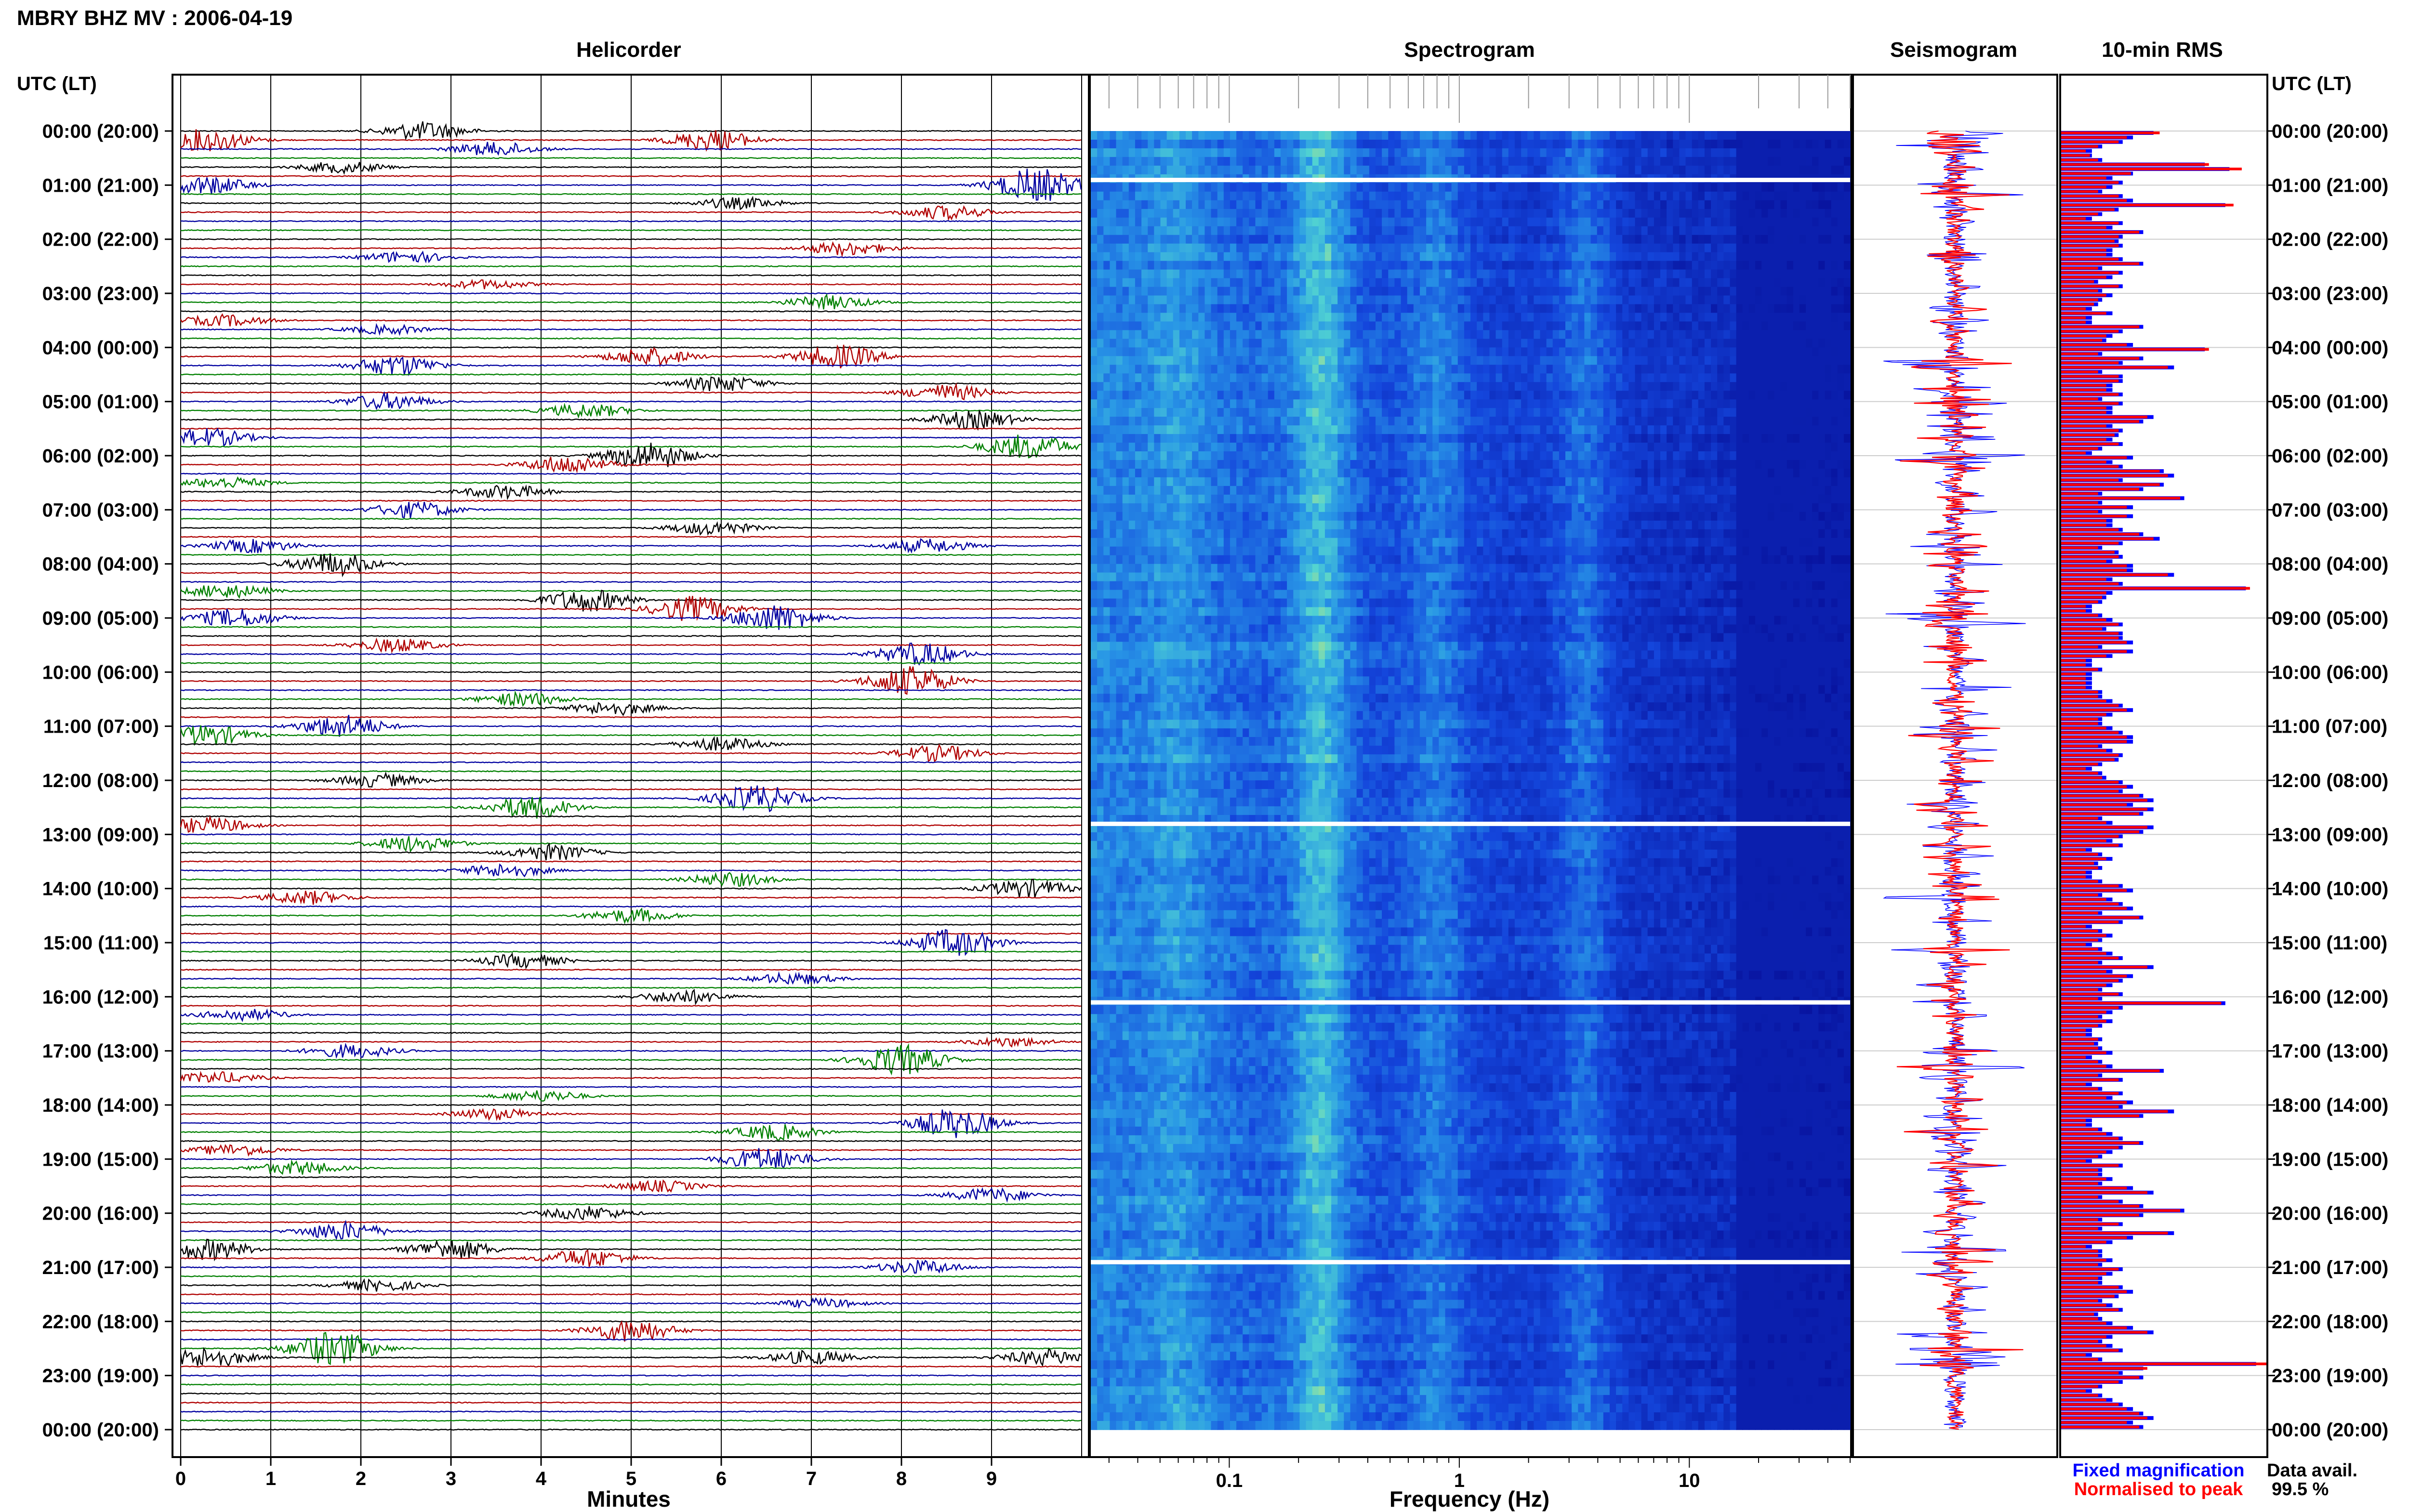 The width and height of the screenshot is (2409, 1512). I want to click on helicorder-trace, so click(631, 275).